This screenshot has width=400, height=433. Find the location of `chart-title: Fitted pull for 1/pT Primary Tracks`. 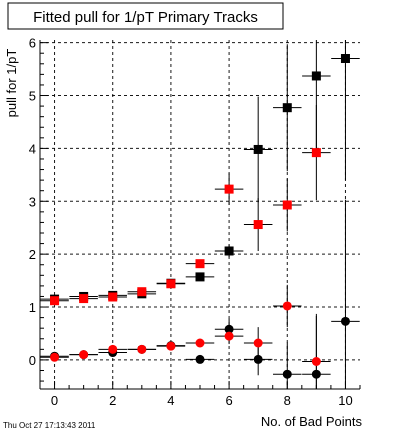

chart-title: Fitted pull for 1/pT Primary Tracks is located at coordinates (145, 17).